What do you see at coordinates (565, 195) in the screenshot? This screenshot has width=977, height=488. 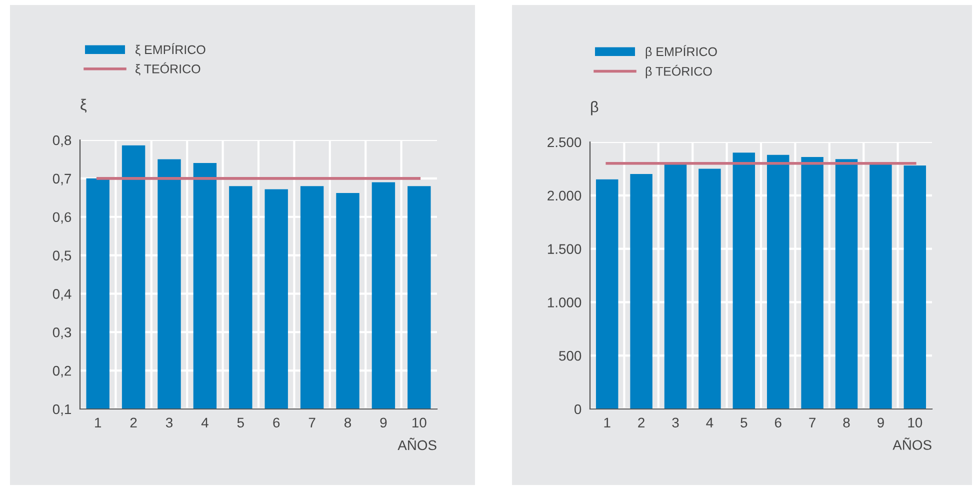 I see `y-tick-label: 2.000` at bounding box center [565, 195].